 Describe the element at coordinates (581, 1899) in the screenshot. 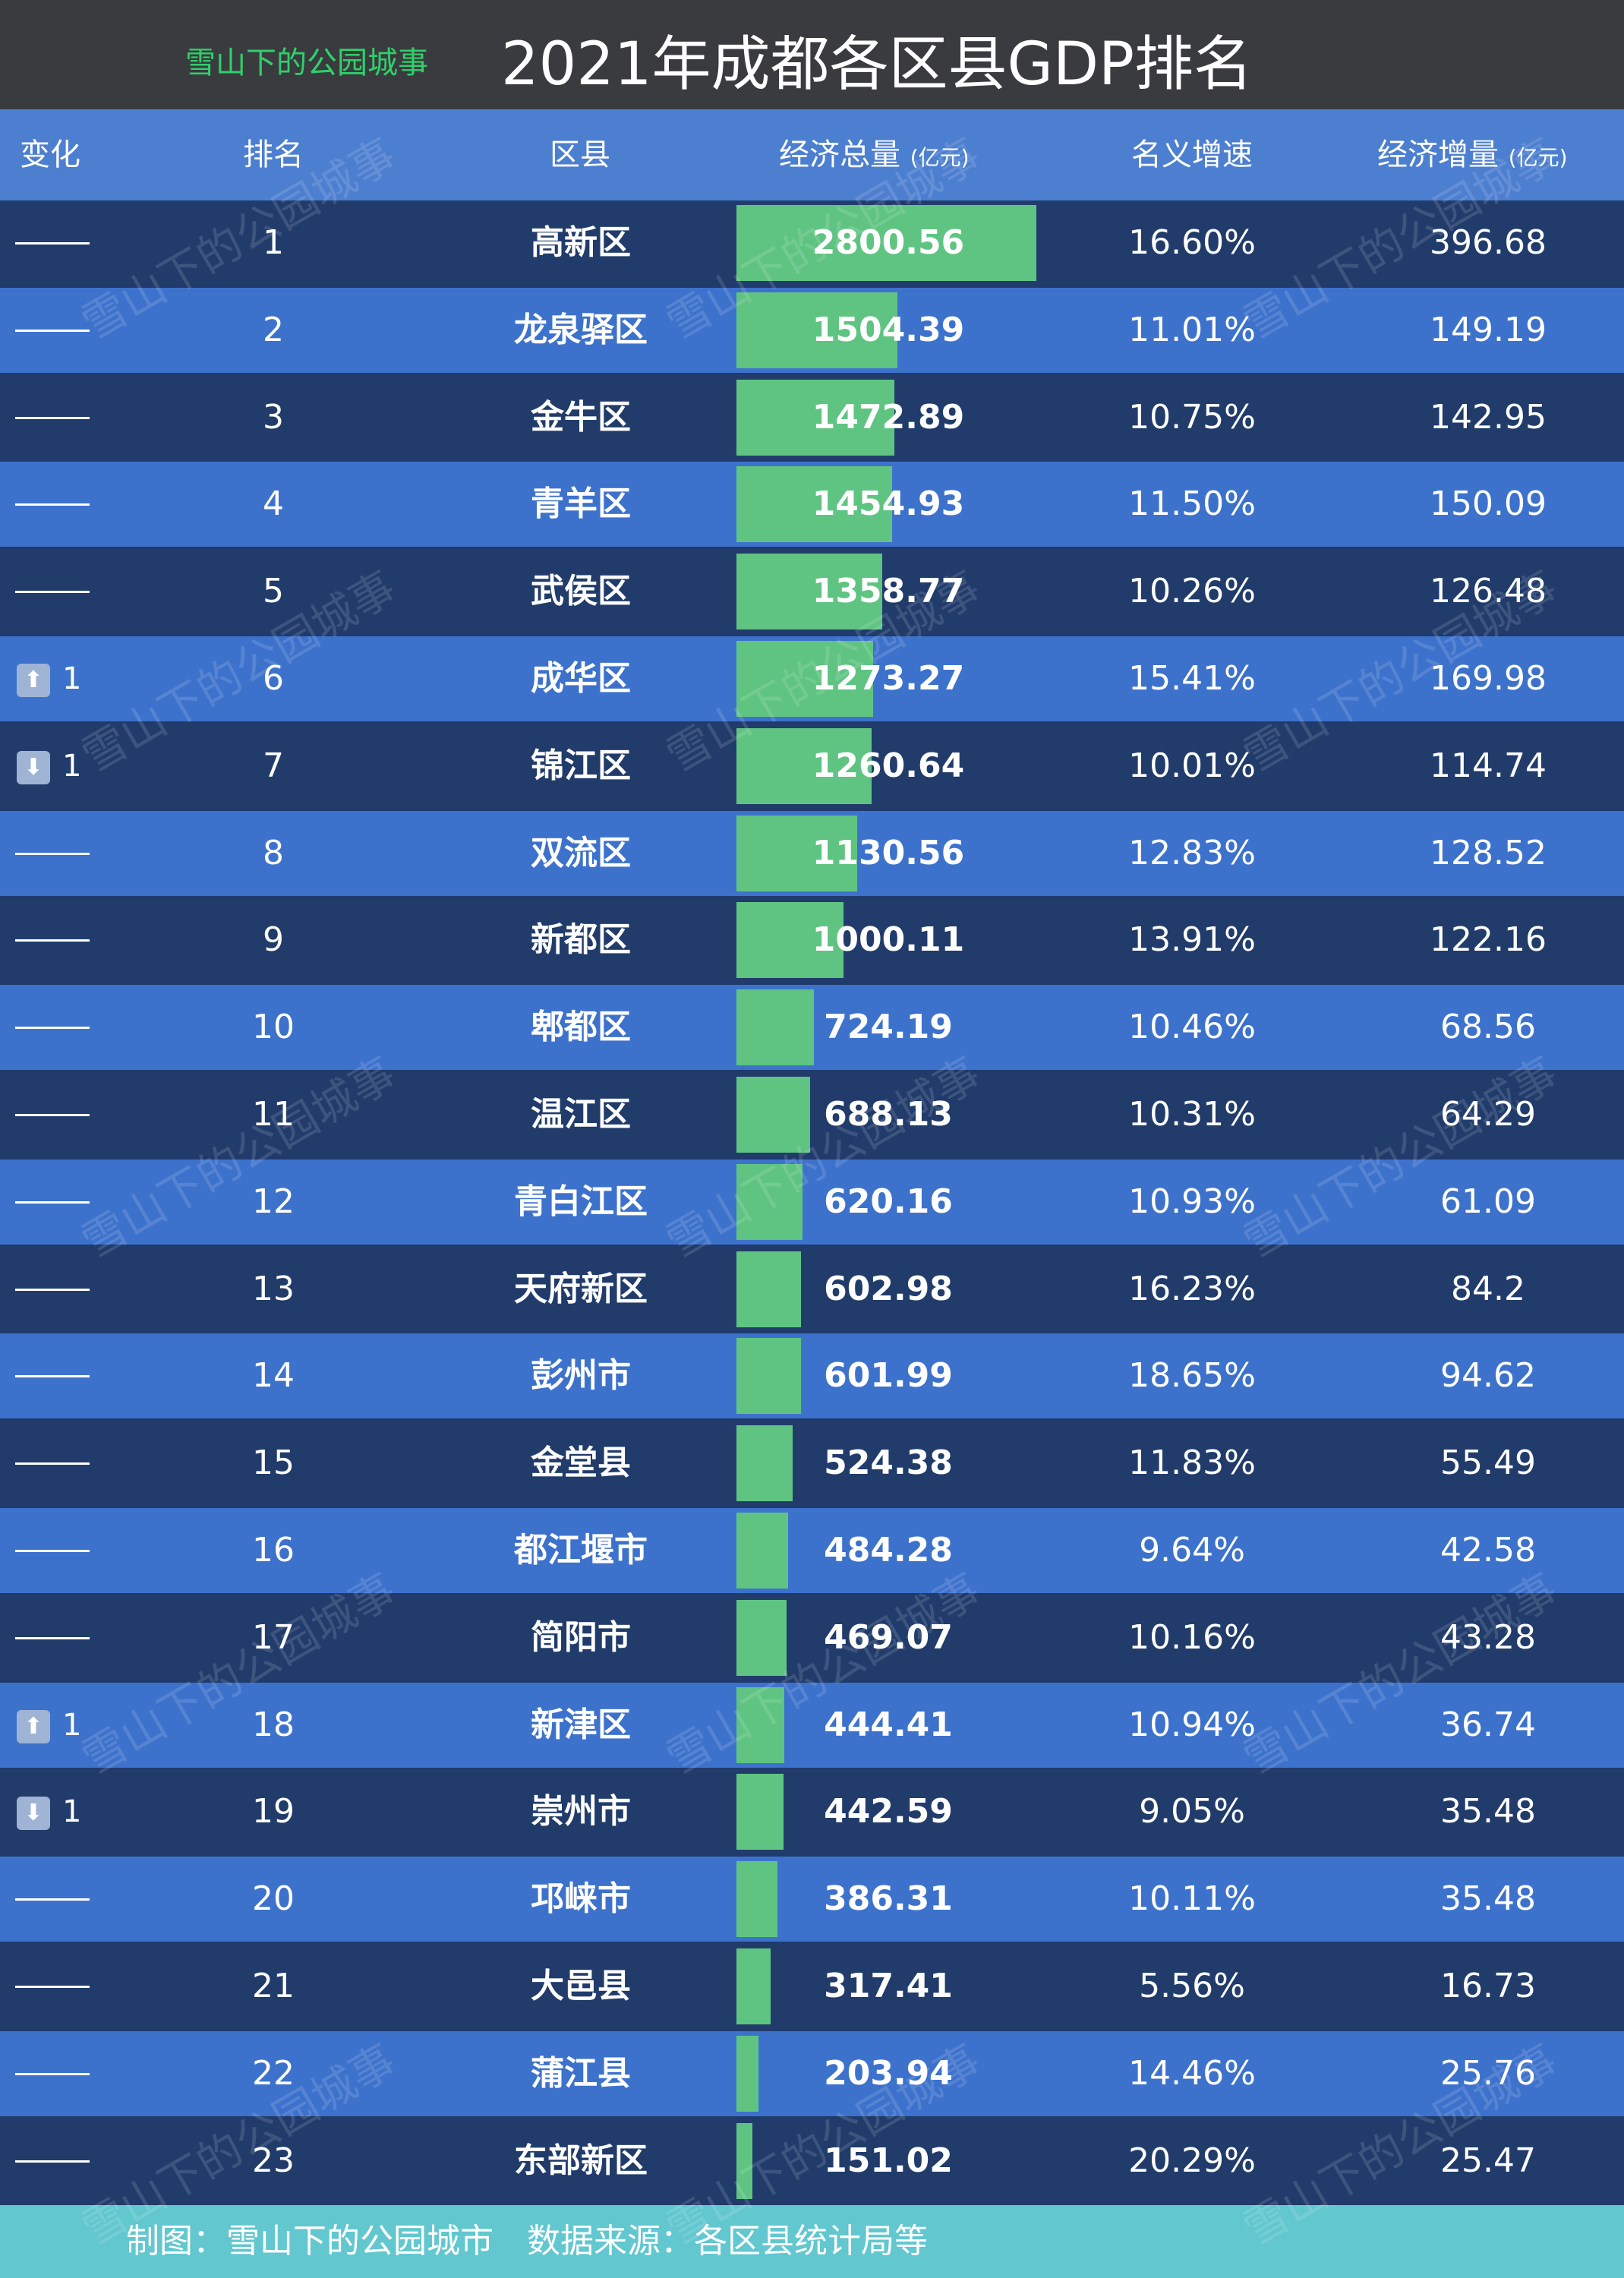

I see `district-name: 邛崃市` at that location.